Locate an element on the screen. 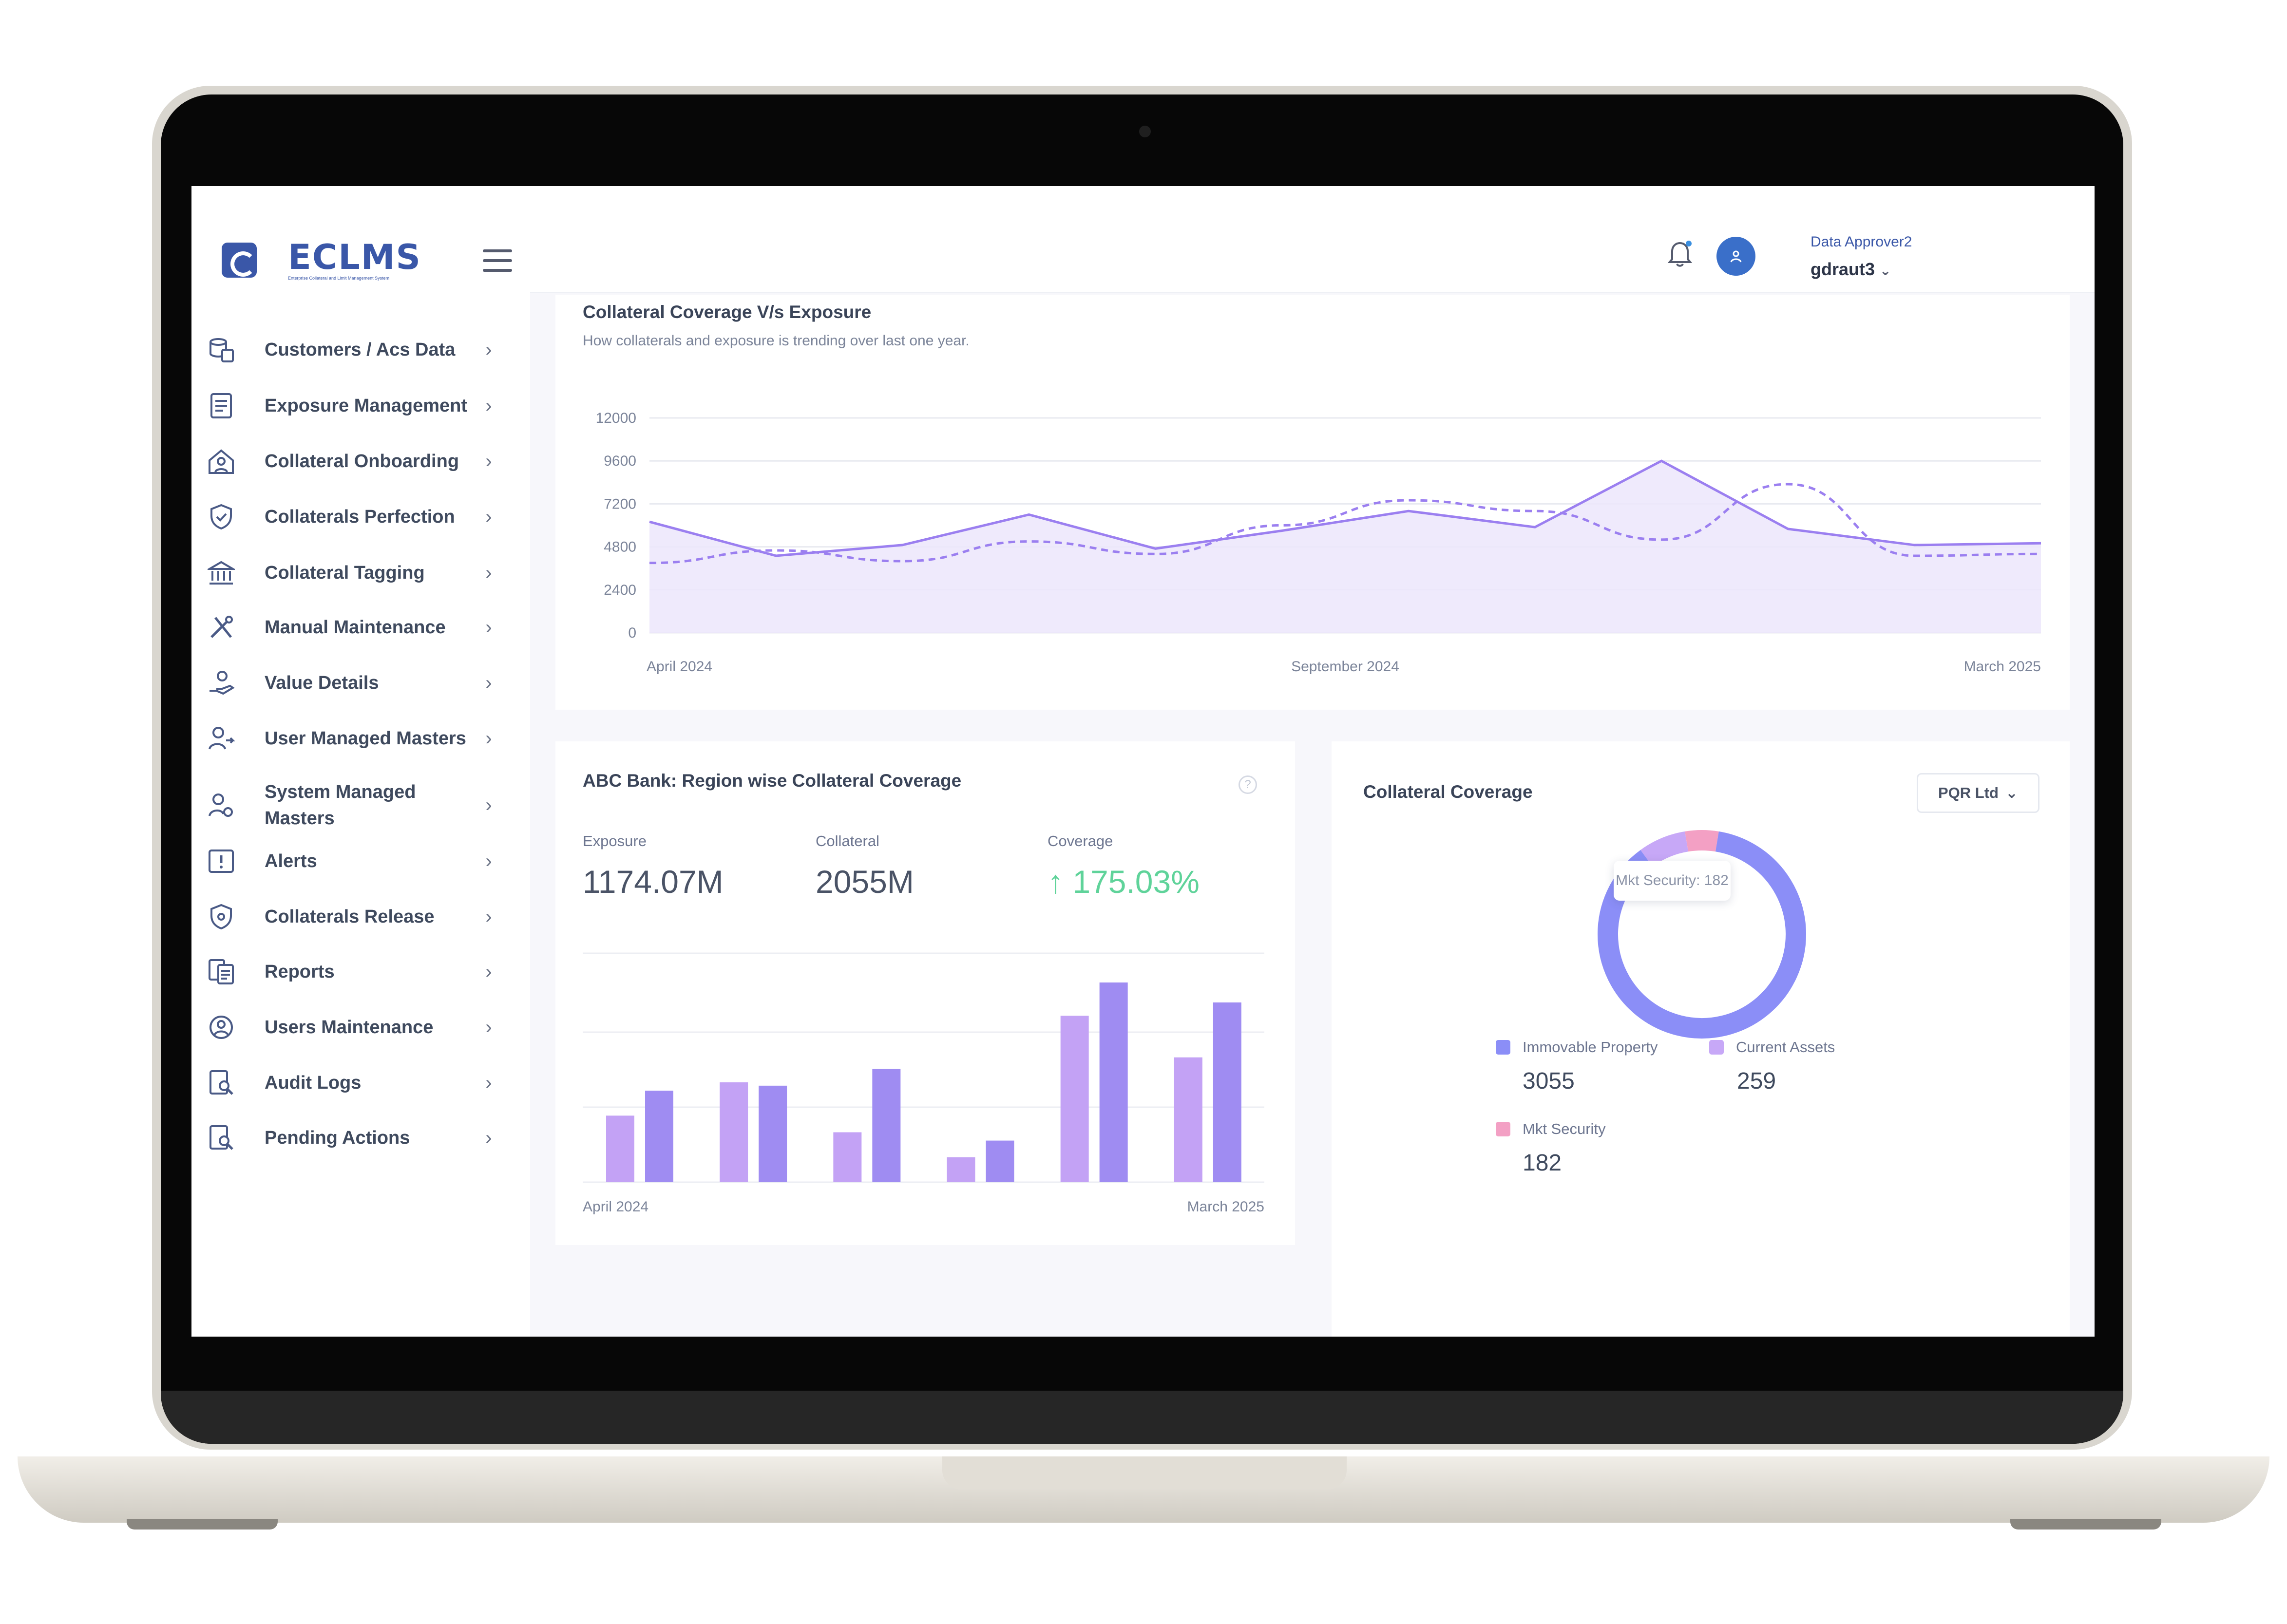  legend-current-assets: Current Assets is located at coordinates (1772, 1047).